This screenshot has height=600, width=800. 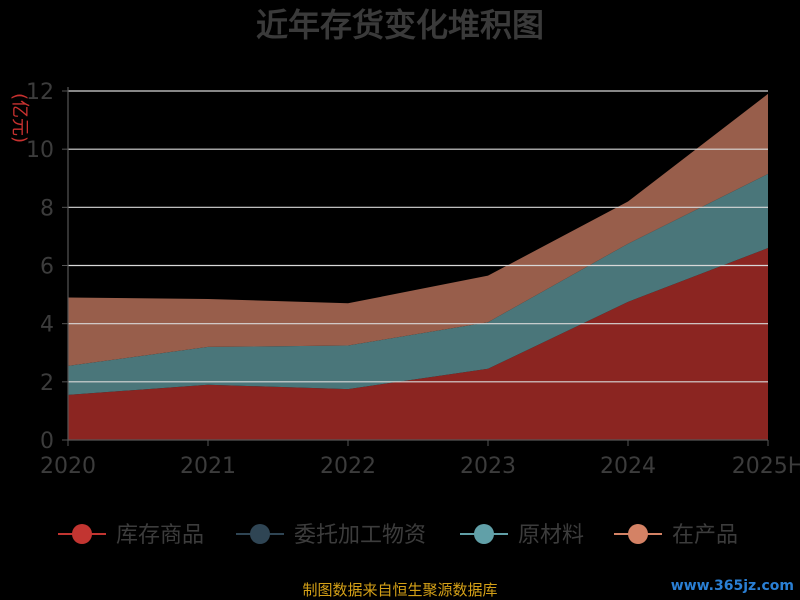 I want to click on watermark: www.365jz.com, so click(x=732, y=586).